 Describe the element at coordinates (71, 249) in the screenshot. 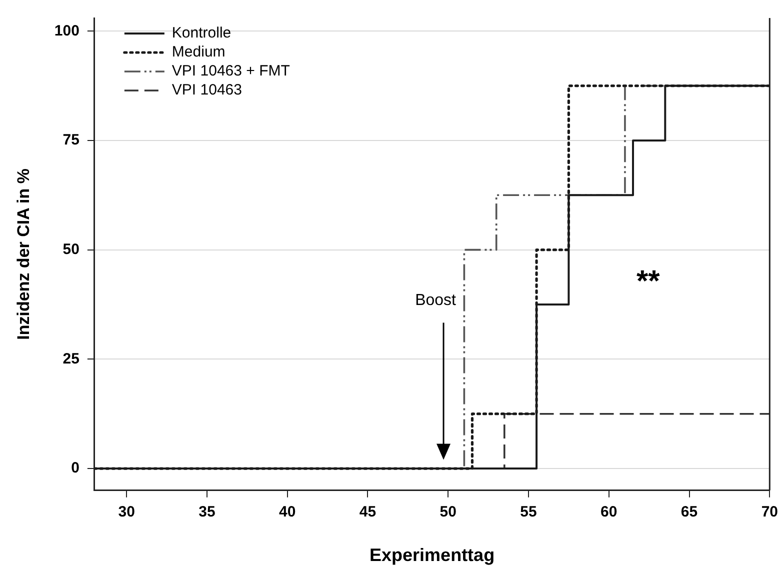

I see `y-tick-label: 50` at that location.